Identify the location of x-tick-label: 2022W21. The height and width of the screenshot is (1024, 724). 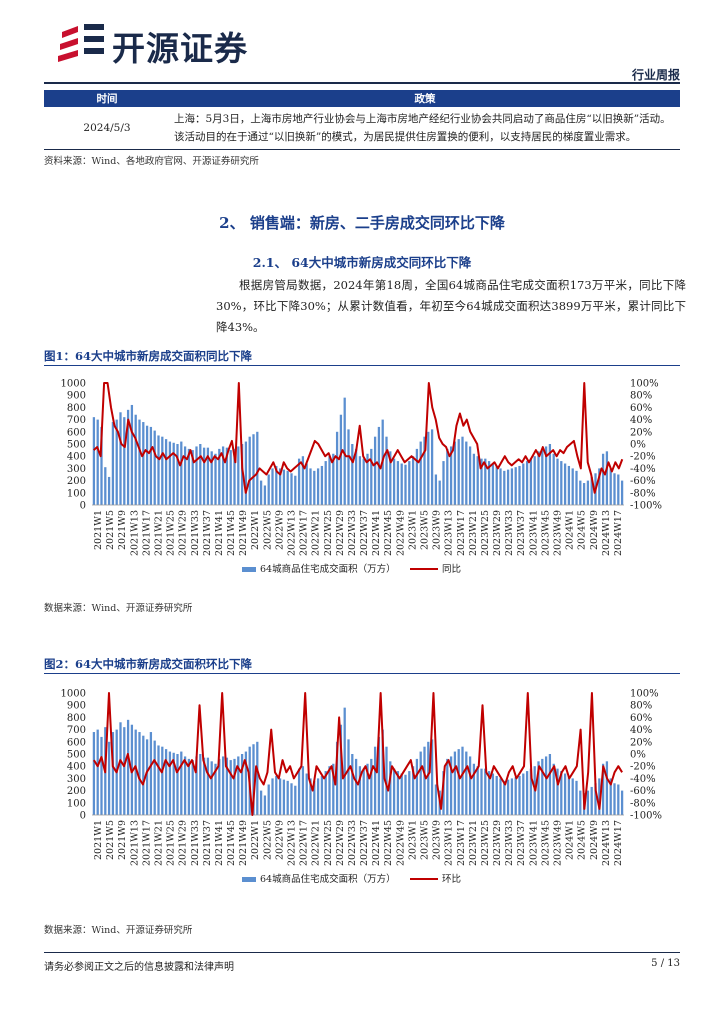
(316, 843).